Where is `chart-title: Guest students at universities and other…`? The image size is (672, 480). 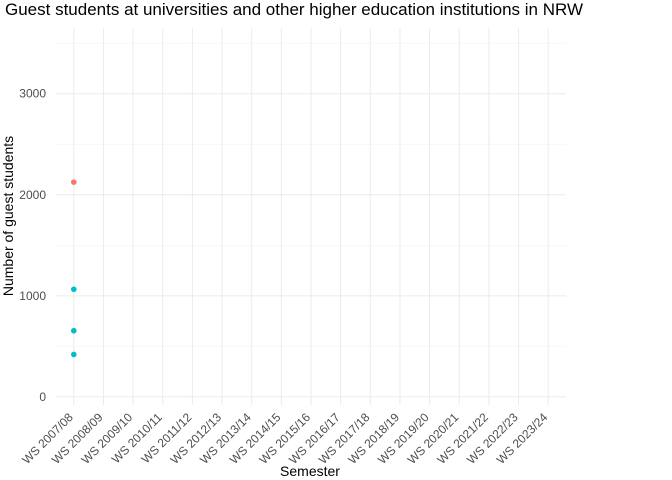 chart-title: Guest students at universities and other… is located at coordinates (294, 9).